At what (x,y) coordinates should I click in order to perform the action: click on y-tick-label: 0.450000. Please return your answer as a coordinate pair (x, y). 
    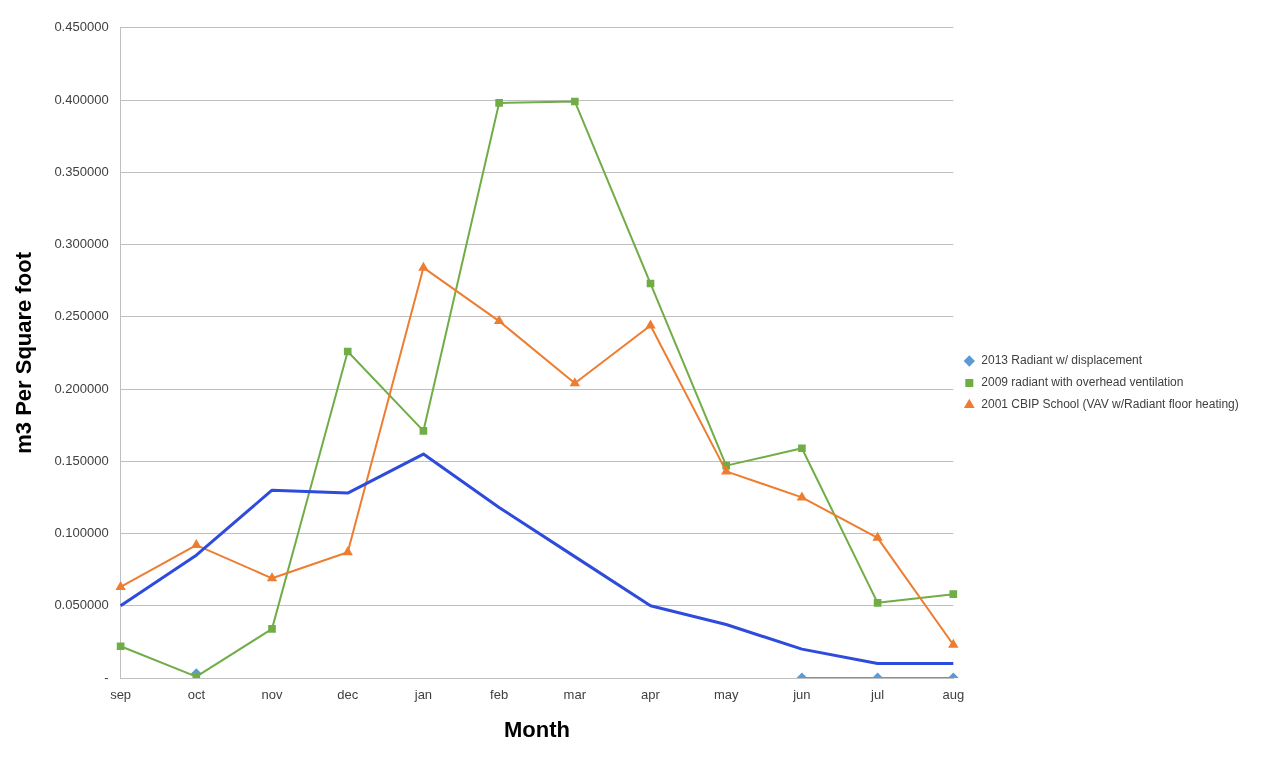
    Looking at the image, I should click on (81, 27).